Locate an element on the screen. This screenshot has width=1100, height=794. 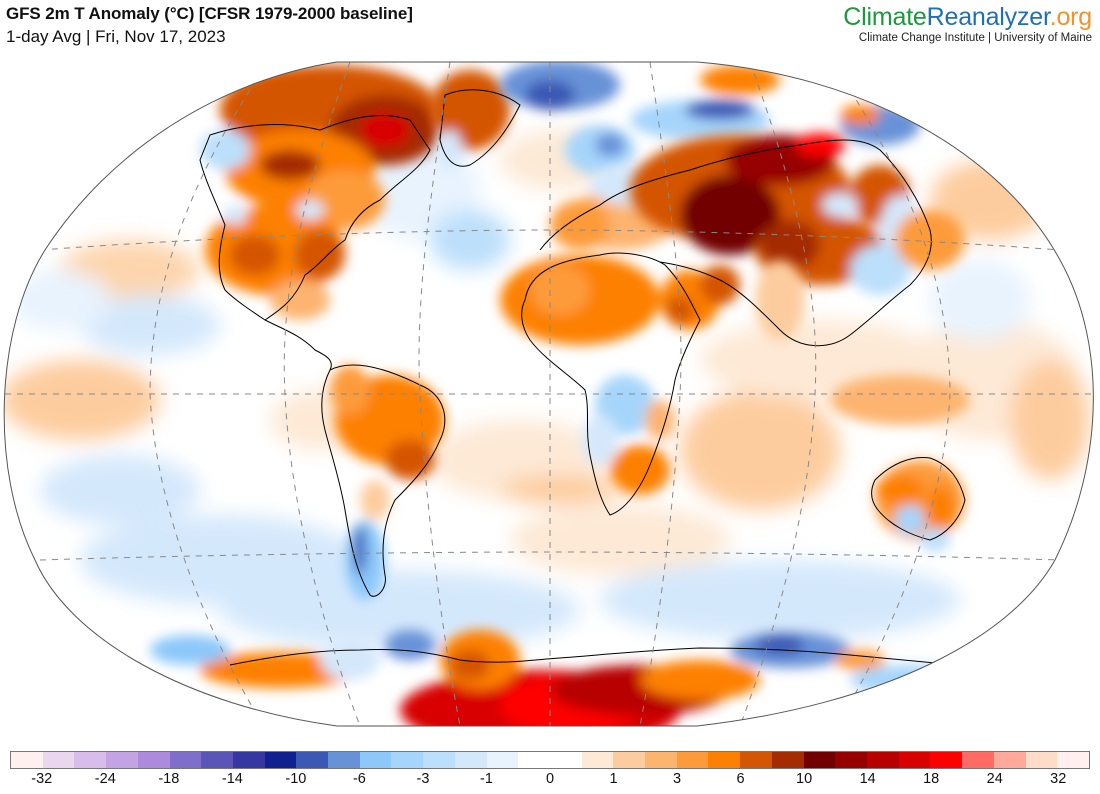
legend-tick-label: 1 is located at coordinates (613, 779).